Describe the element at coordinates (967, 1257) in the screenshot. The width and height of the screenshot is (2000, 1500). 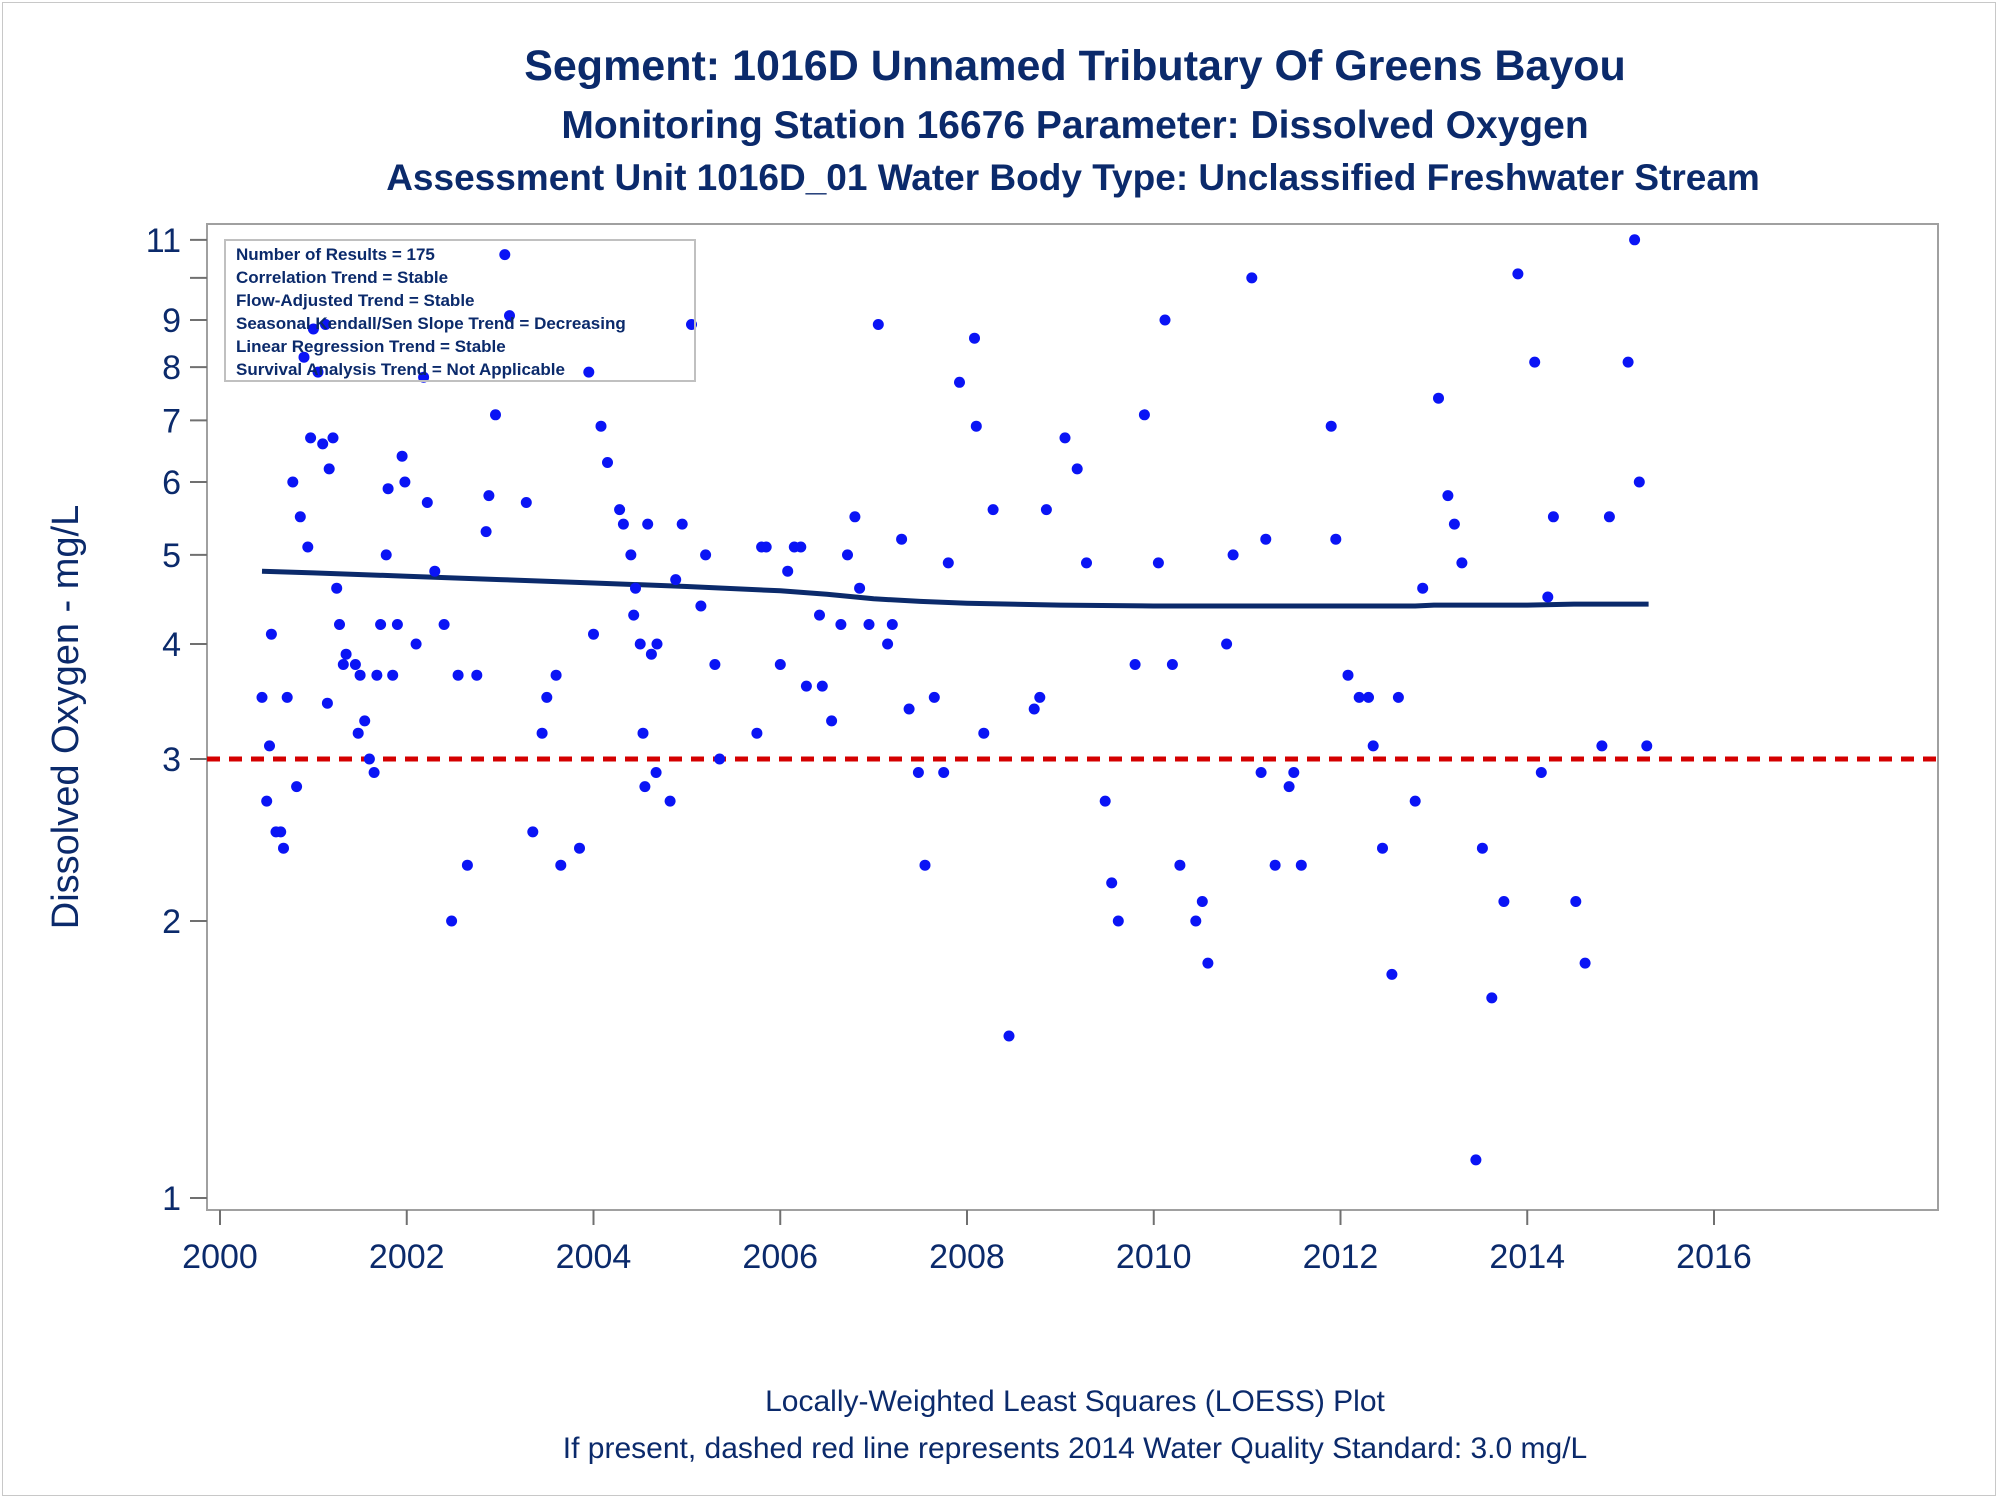
I see `x-tick-label: 2008` at that location.